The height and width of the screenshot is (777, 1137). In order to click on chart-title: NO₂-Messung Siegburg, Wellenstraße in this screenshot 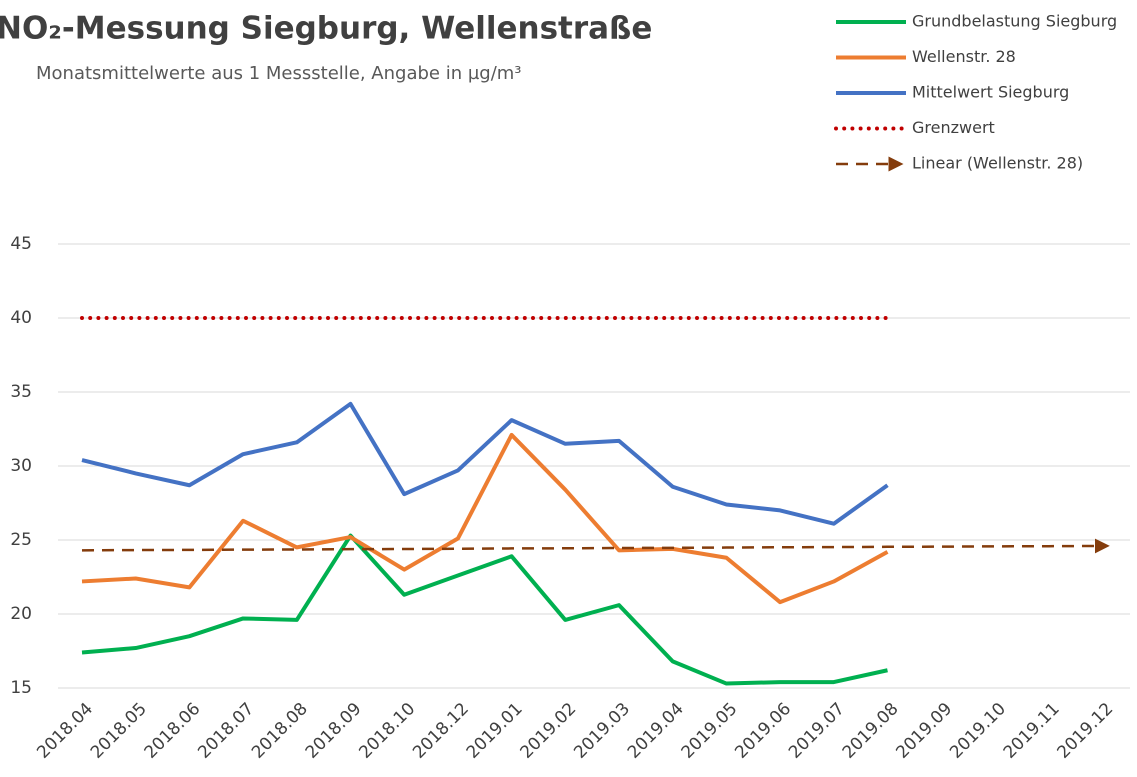, I will do `click(326, 29)`.